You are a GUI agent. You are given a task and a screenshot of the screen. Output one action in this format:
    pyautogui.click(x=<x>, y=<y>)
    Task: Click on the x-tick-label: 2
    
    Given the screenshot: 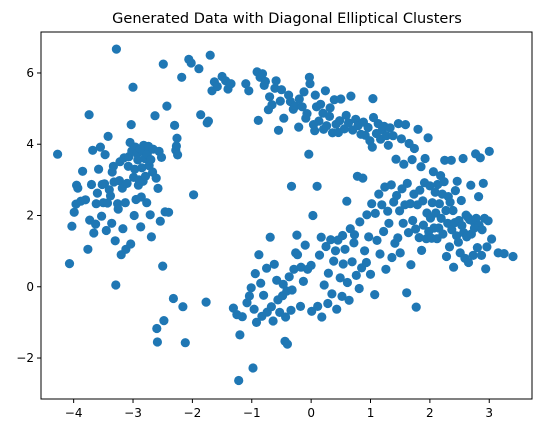 What is the action you would take?
    pyautogui.click(x=430, y=413)
    